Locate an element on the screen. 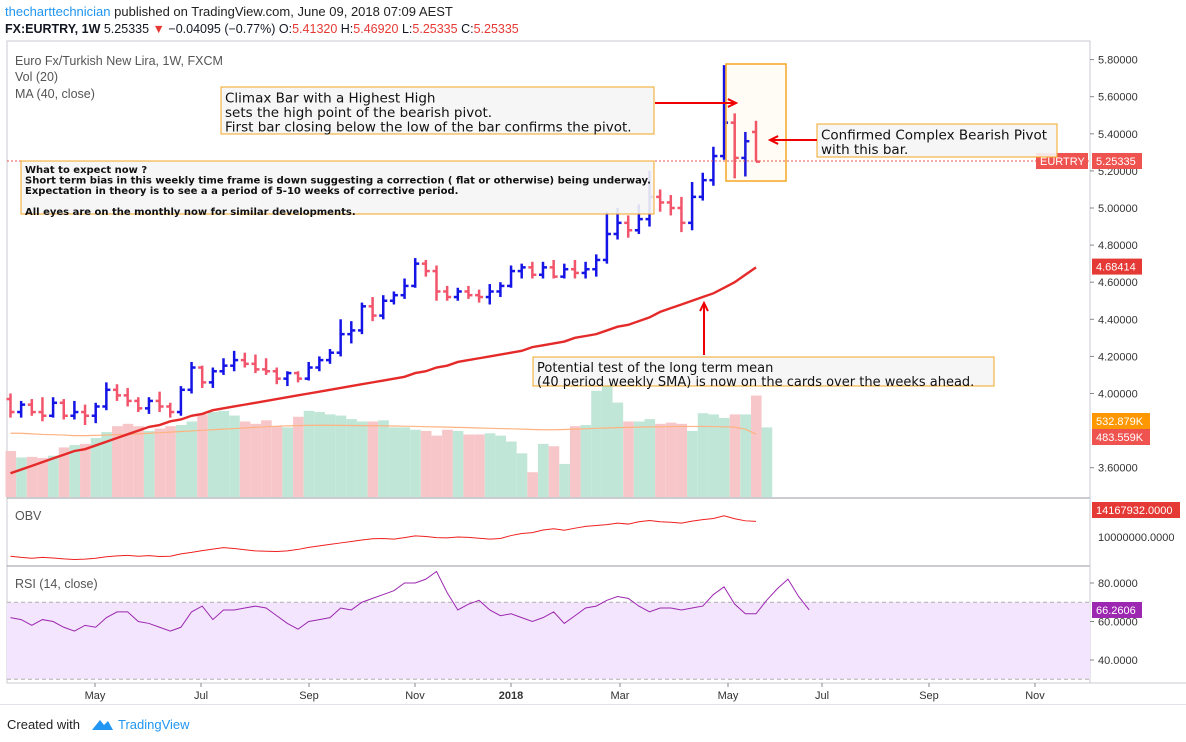 The height and width of the screenshot is (742, 1186). obv-value-badge-bg is located at coordinates (1136, 510).